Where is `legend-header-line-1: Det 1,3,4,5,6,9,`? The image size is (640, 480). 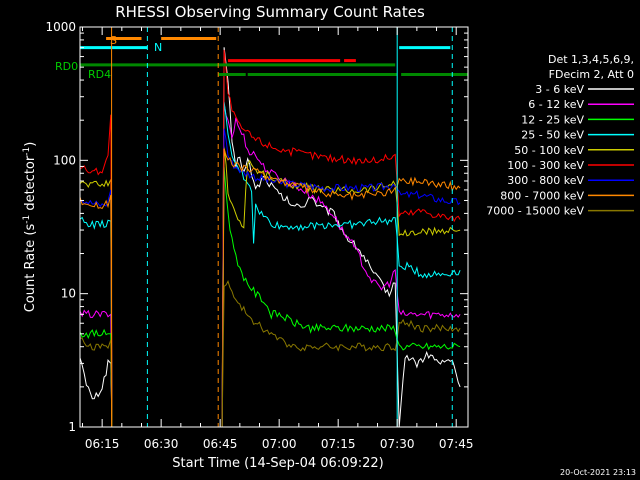
legend-header-line-1: Det 1,3,4,5,6,9, is located at coordinates (591, 59).